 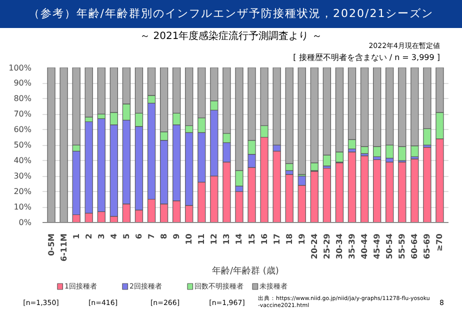 I want to click on x-tick-label: 4, so click(x=113, y=236).